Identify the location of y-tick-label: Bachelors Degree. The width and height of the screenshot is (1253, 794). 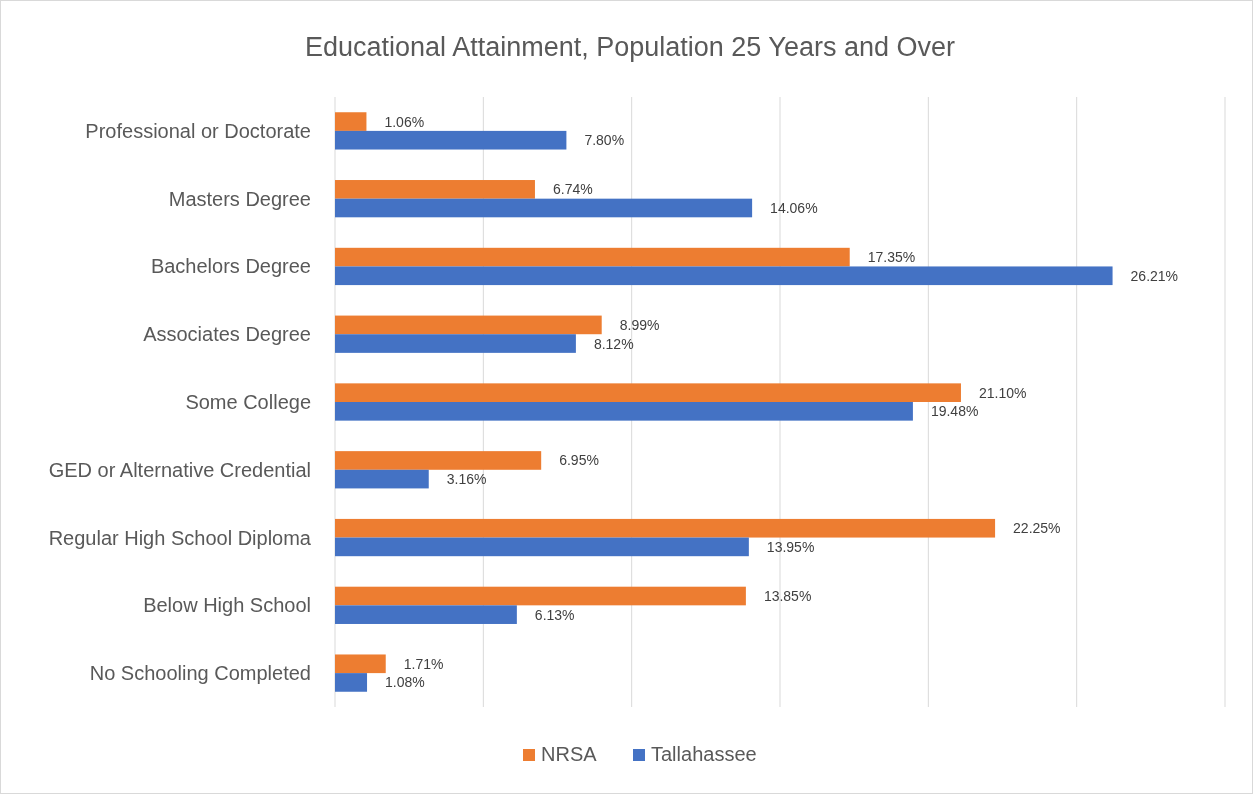
(230, 266).